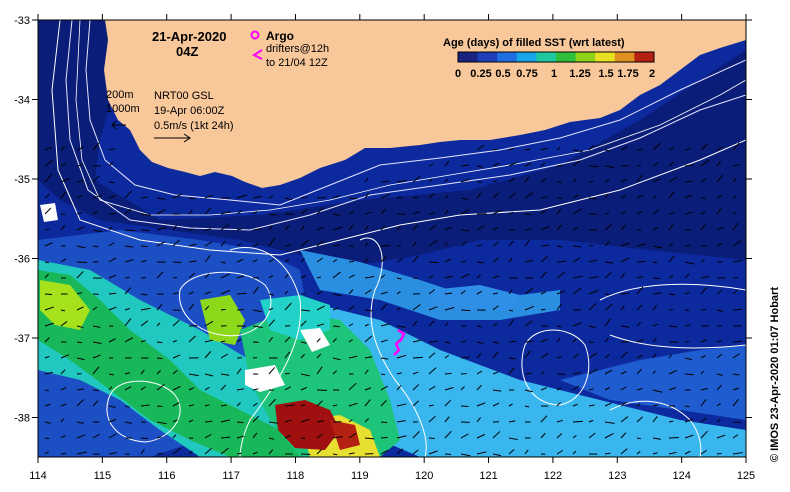 The height and width of the screenshot is (492, 790). What do you see at coordinates (424, 476) in the screenshot?
I see `lon-label-120: 120` at bounding box center [424, 476].